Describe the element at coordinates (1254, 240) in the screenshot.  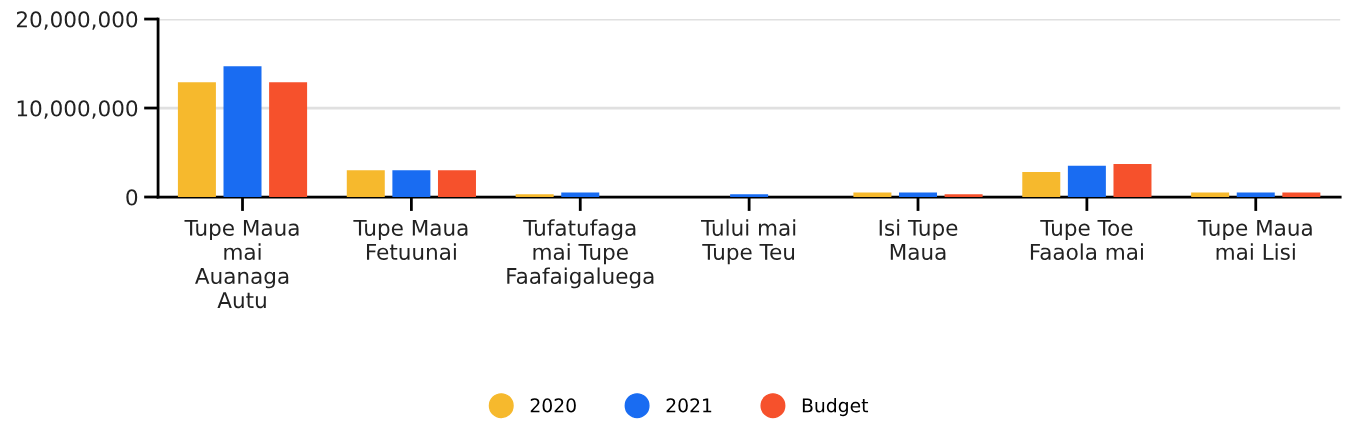
I see `x-tick-label: Tupe Maua mai Lisi` at that location.